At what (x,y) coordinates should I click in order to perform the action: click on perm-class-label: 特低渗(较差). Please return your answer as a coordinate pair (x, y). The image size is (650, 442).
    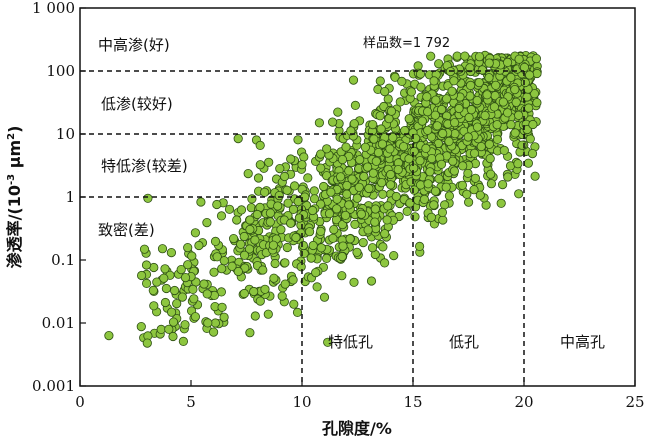
    Looking at the image, I should click on (144, 166).